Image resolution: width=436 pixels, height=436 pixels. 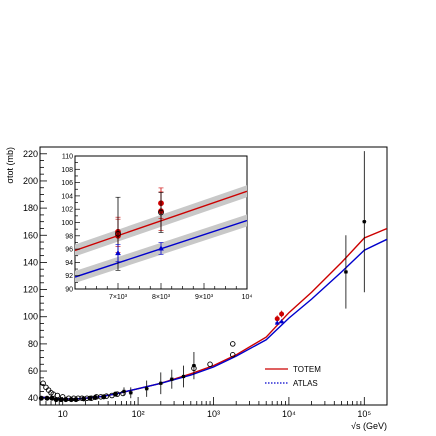 What do you see at coordinates (30, 262) in the screenshot?
I see `y-tick-label: 140` at bounding box center [30, 262].